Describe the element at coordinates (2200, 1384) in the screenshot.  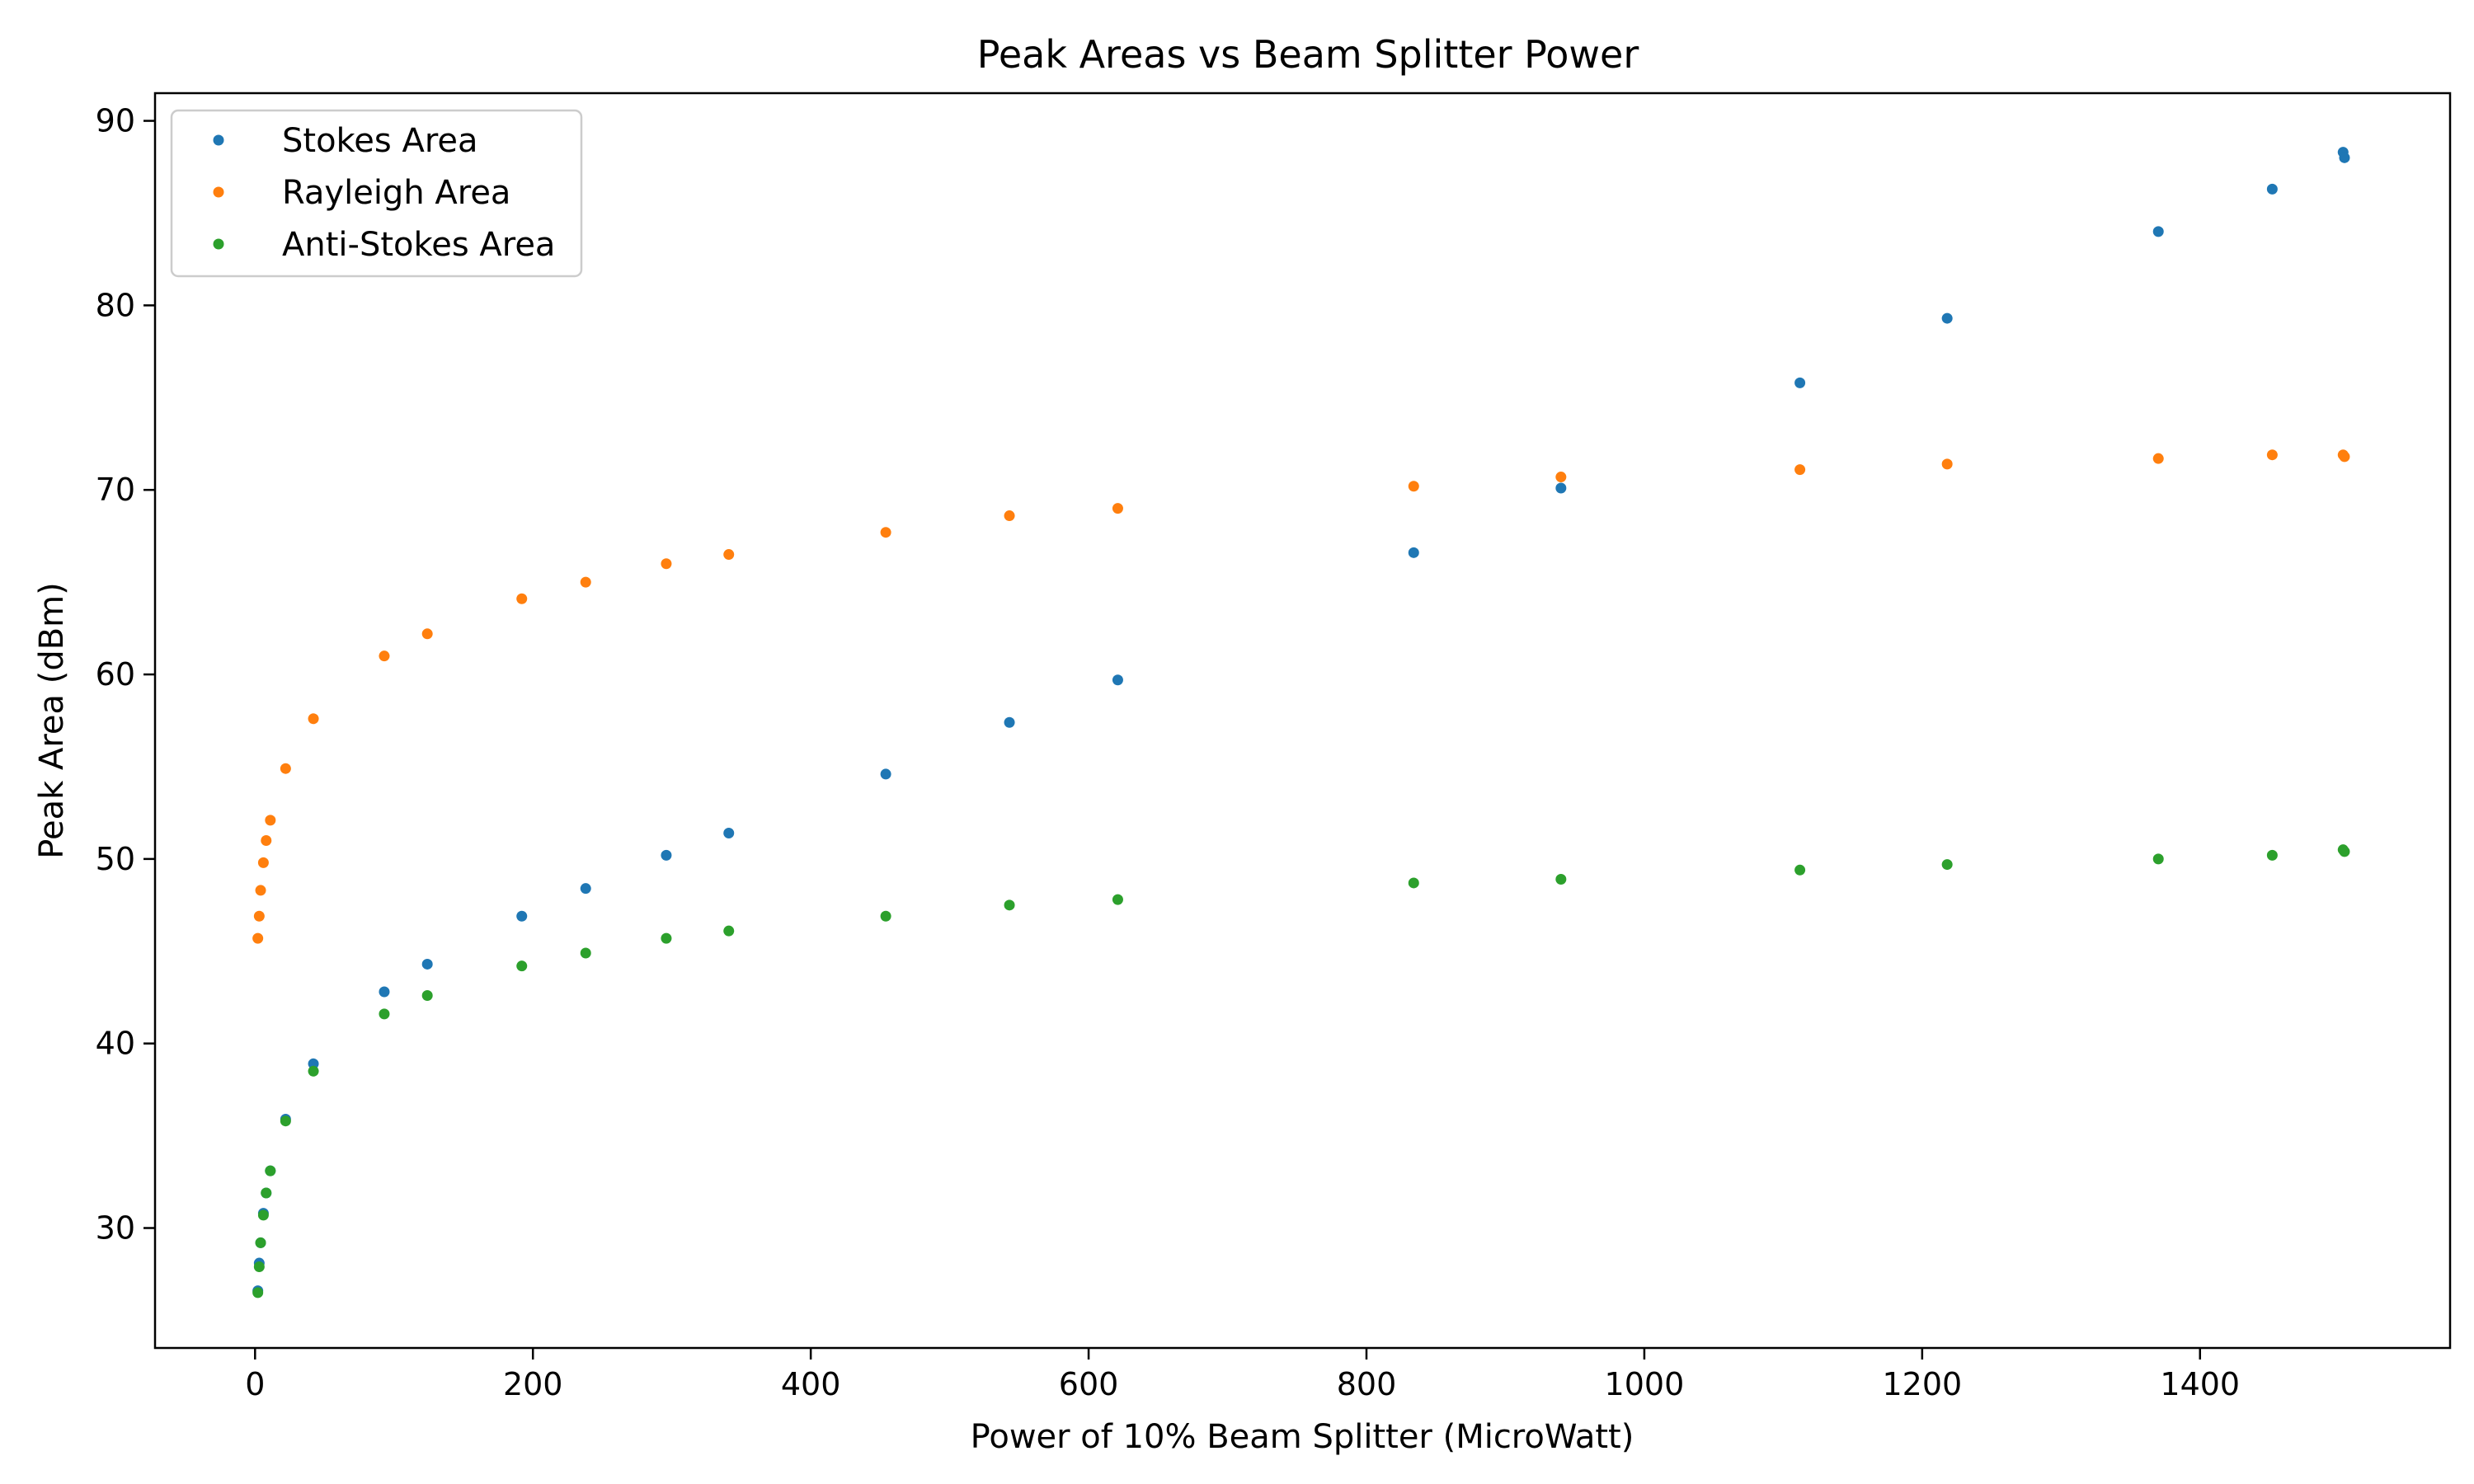
I see `x-tick-label: 1400` at that location.